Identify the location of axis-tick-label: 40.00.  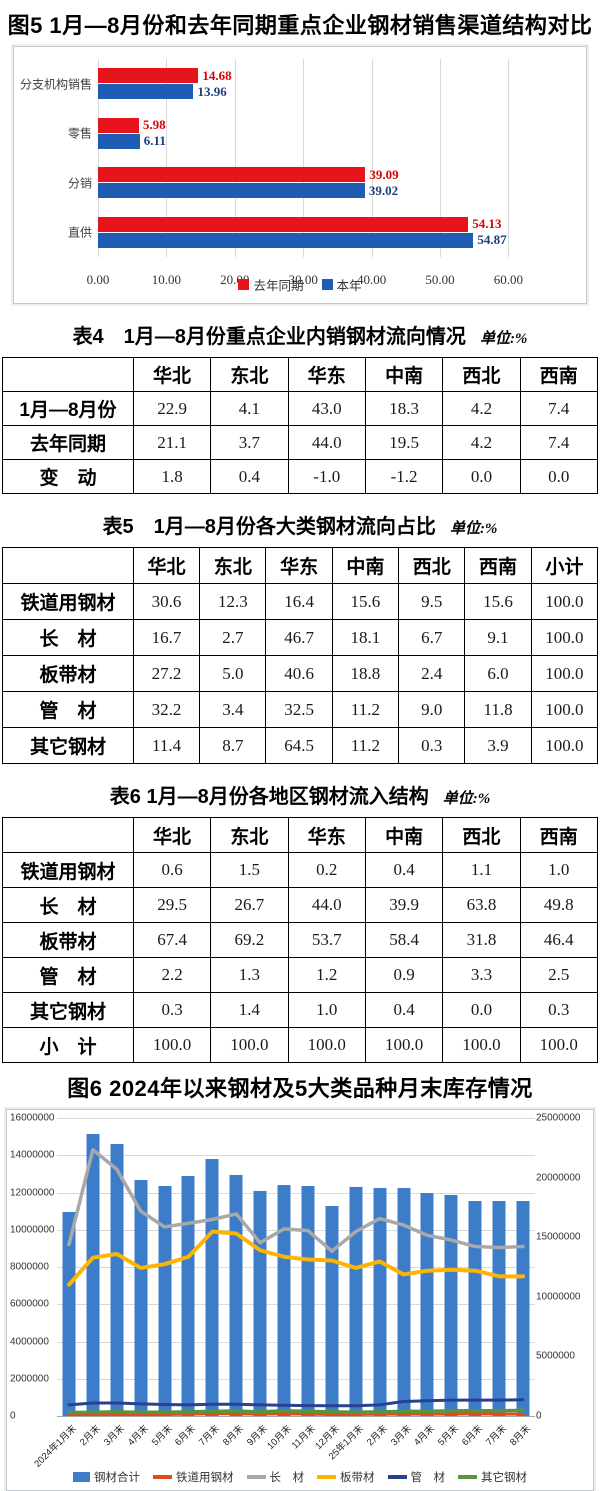
(371, 279).